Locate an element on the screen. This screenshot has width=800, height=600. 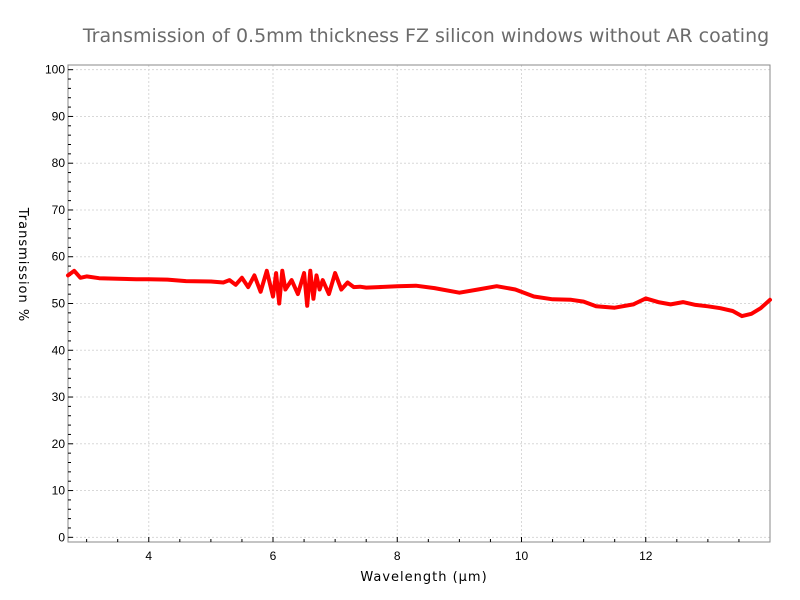
y-tick-label: 0 is located at coordinates (61, 537).